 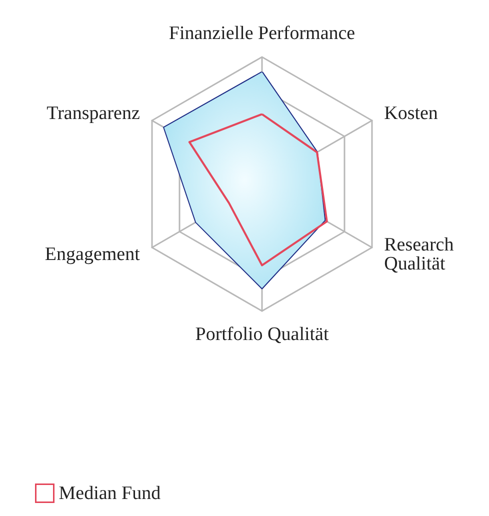 What do you see at coordinates (419, 254) in the screenshot?
I see `spoke-label: Research Qualität` at bounding box center [419, 254].